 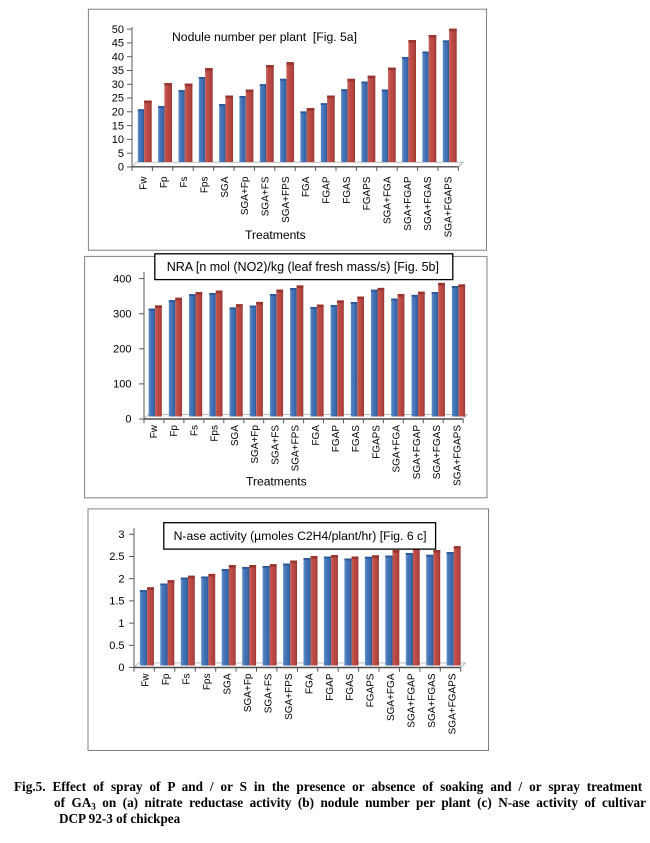 What do you see at coordinates (122, 350) in the screenshot?
I see `svg-text: 200` at bounding box center [122, 350].